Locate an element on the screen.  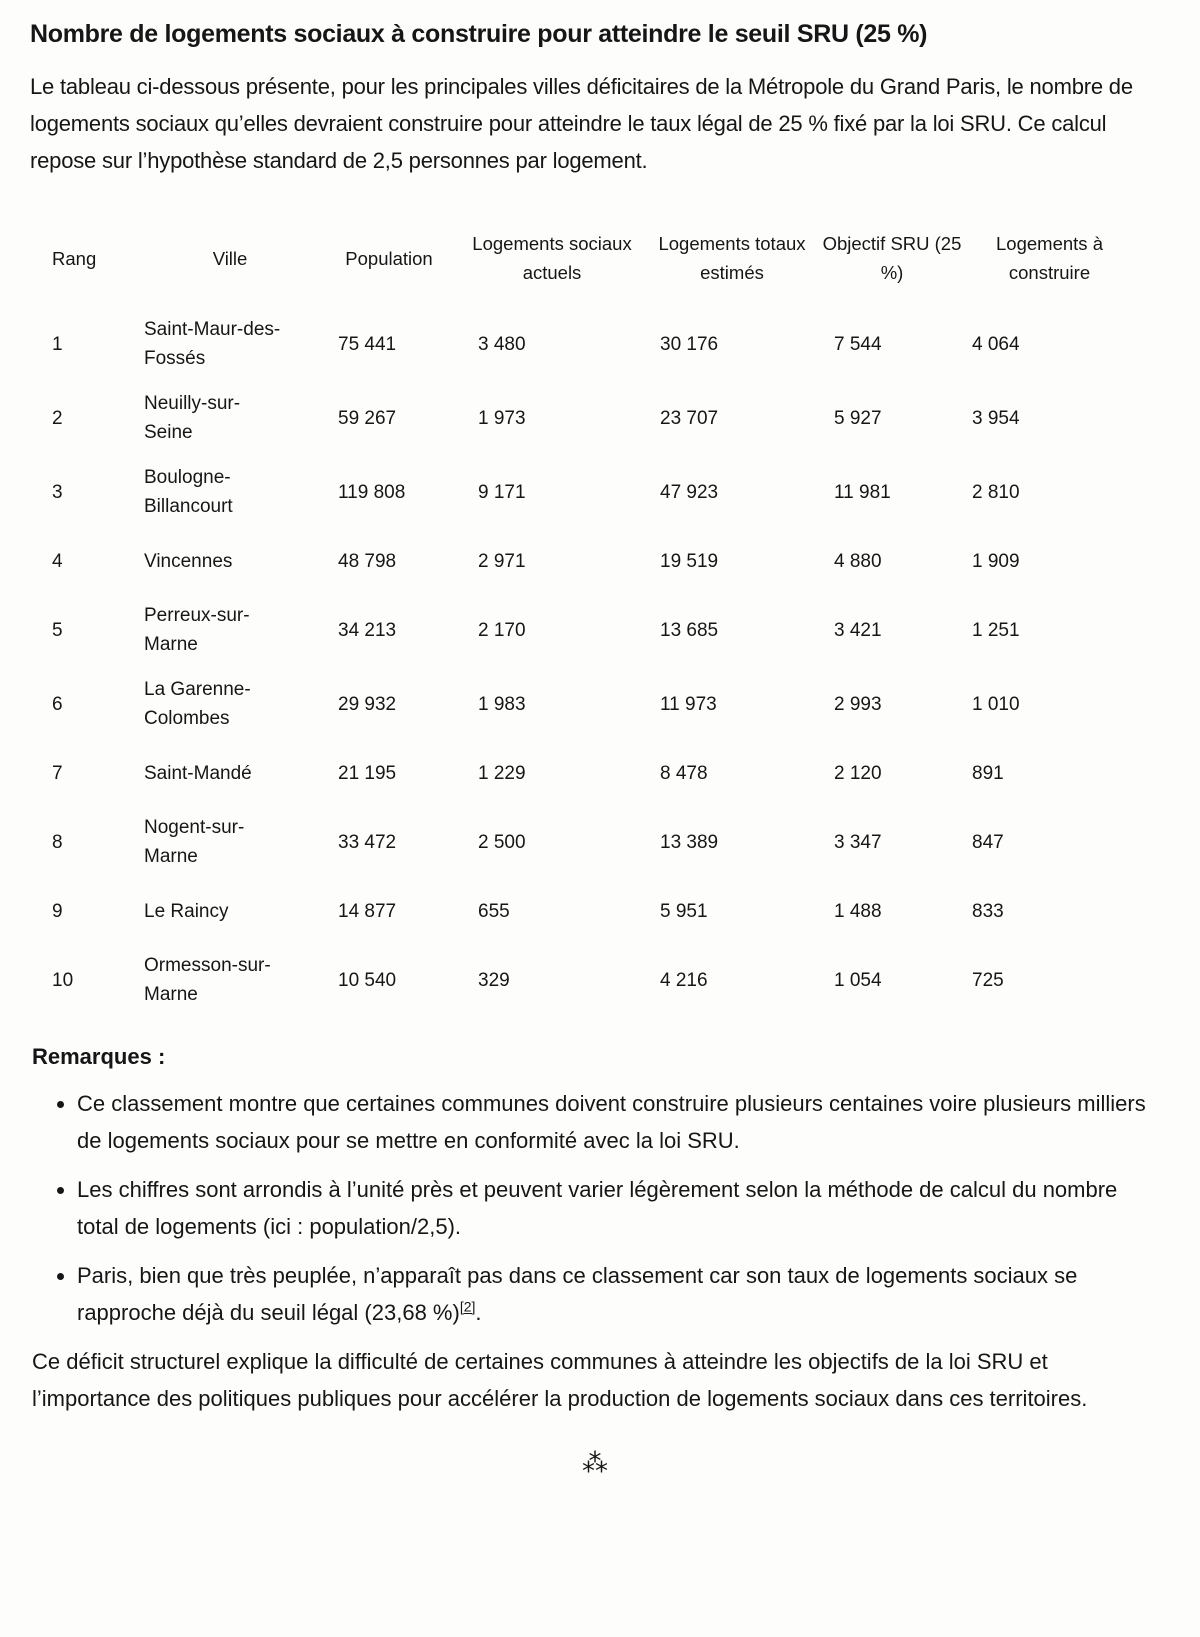
table-row: 4 Vincennes 48 798 2 971 19 519 4 880 1 909 is located at coordinates (594, 561).